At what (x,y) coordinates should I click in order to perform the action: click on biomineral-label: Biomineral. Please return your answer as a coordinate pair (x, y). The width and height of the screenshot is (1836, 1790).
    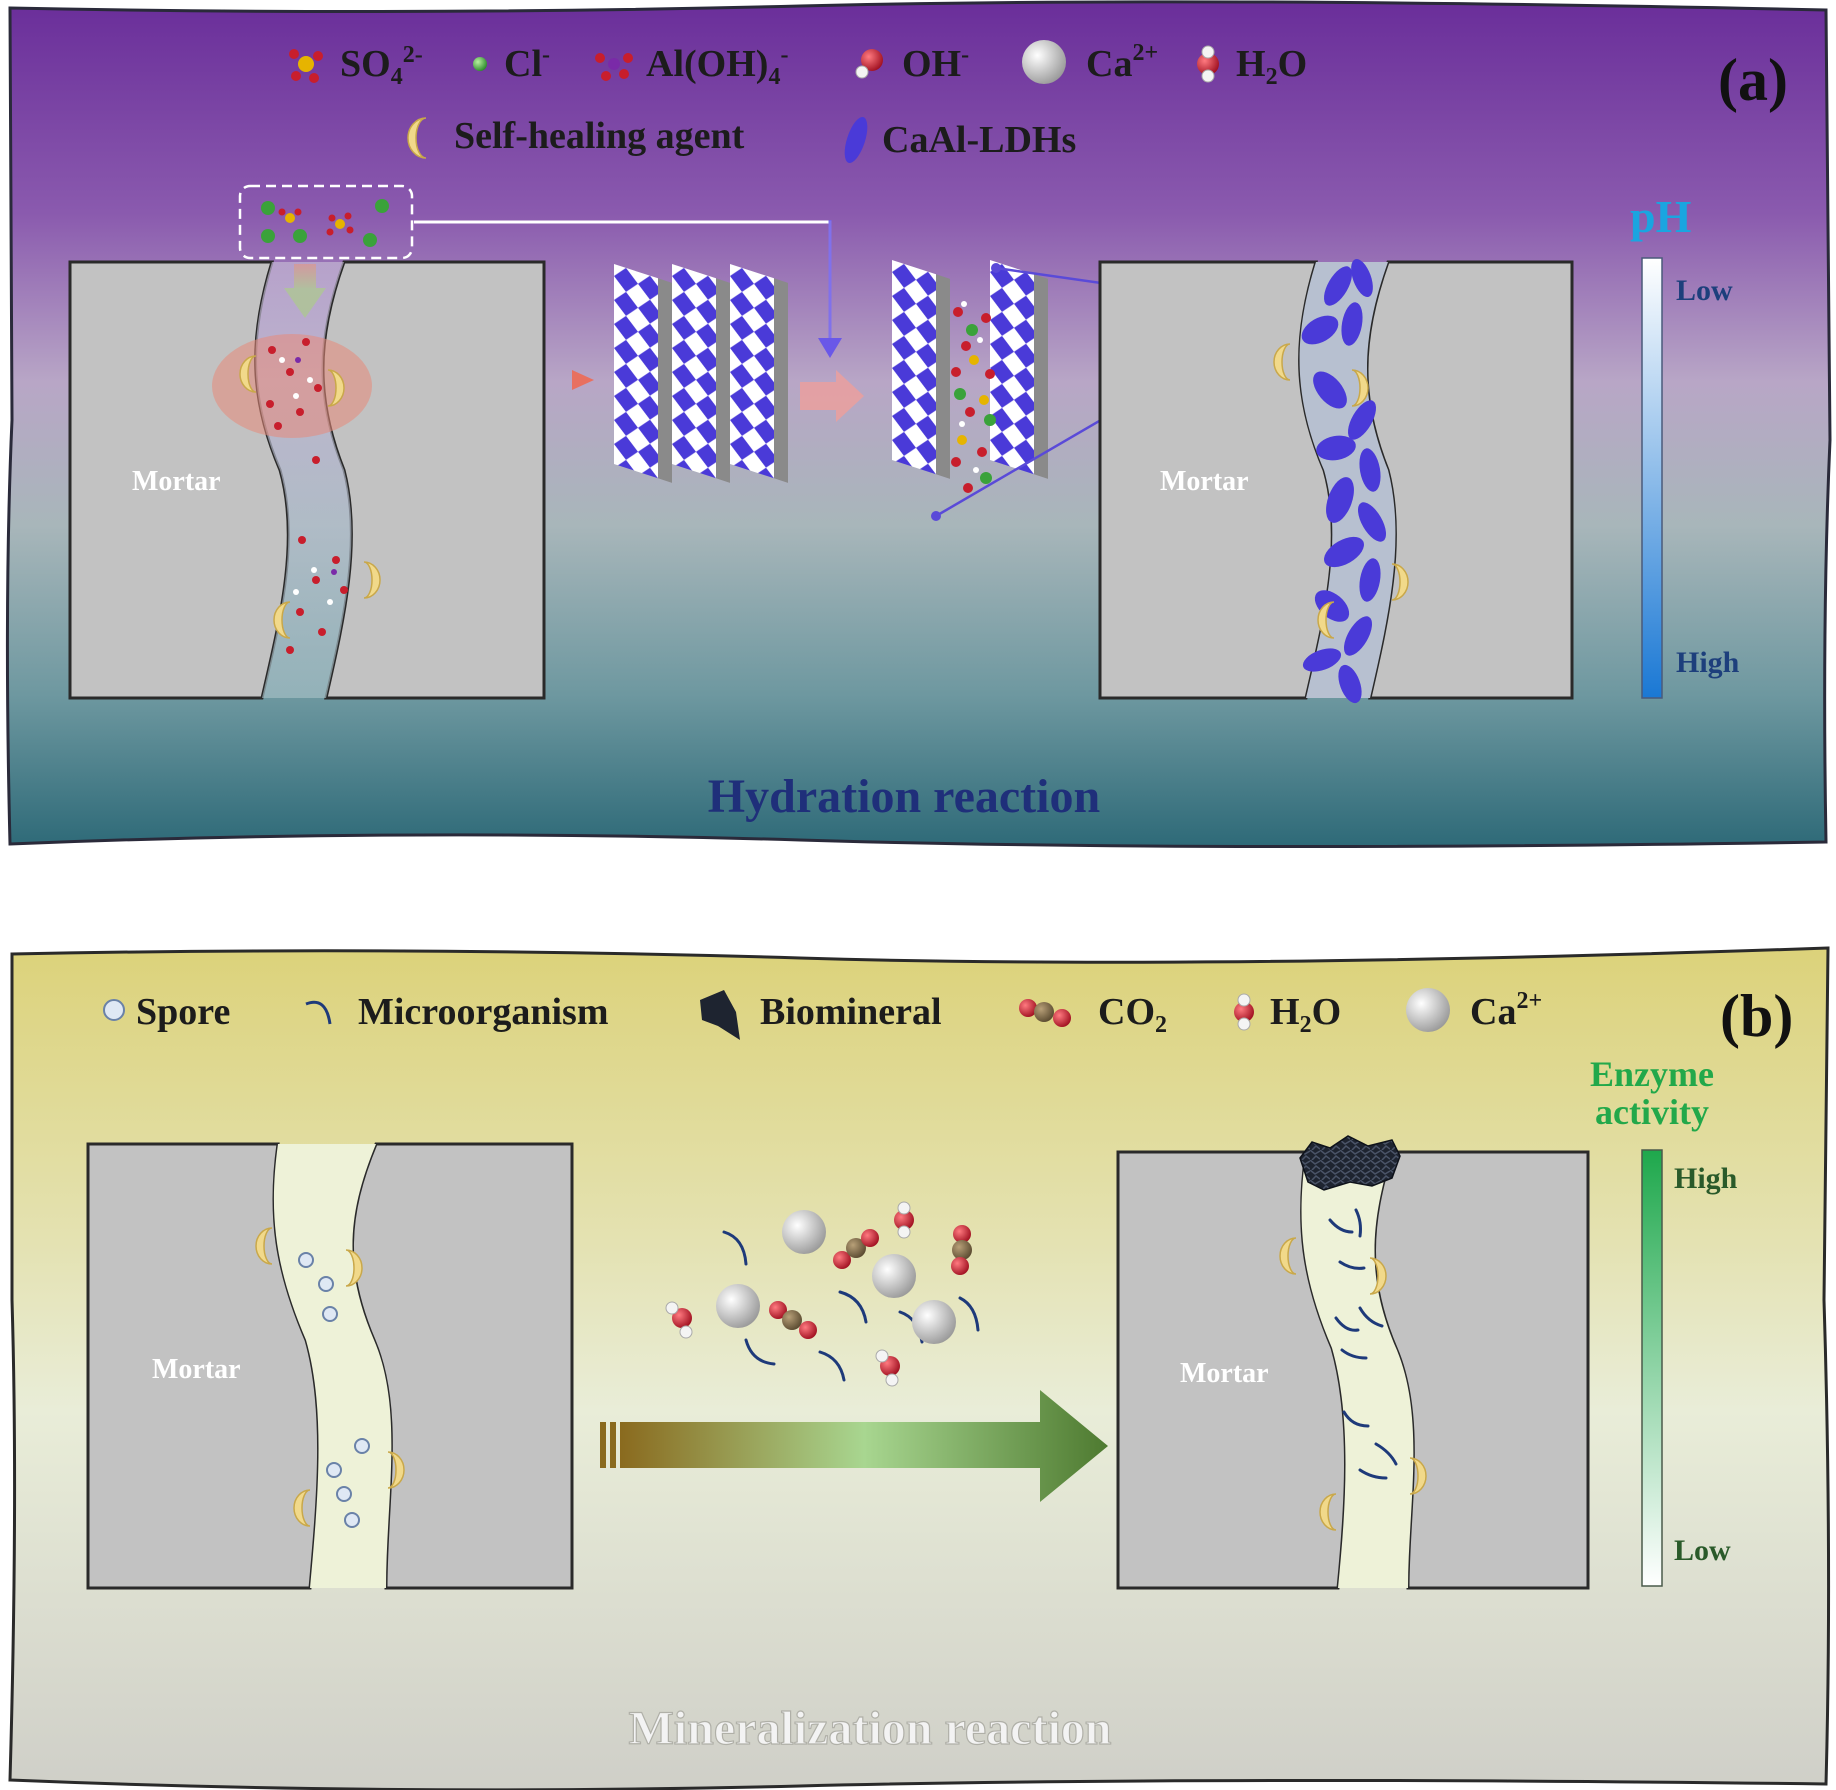
    Looking at the image, I should click on (851, 1012).